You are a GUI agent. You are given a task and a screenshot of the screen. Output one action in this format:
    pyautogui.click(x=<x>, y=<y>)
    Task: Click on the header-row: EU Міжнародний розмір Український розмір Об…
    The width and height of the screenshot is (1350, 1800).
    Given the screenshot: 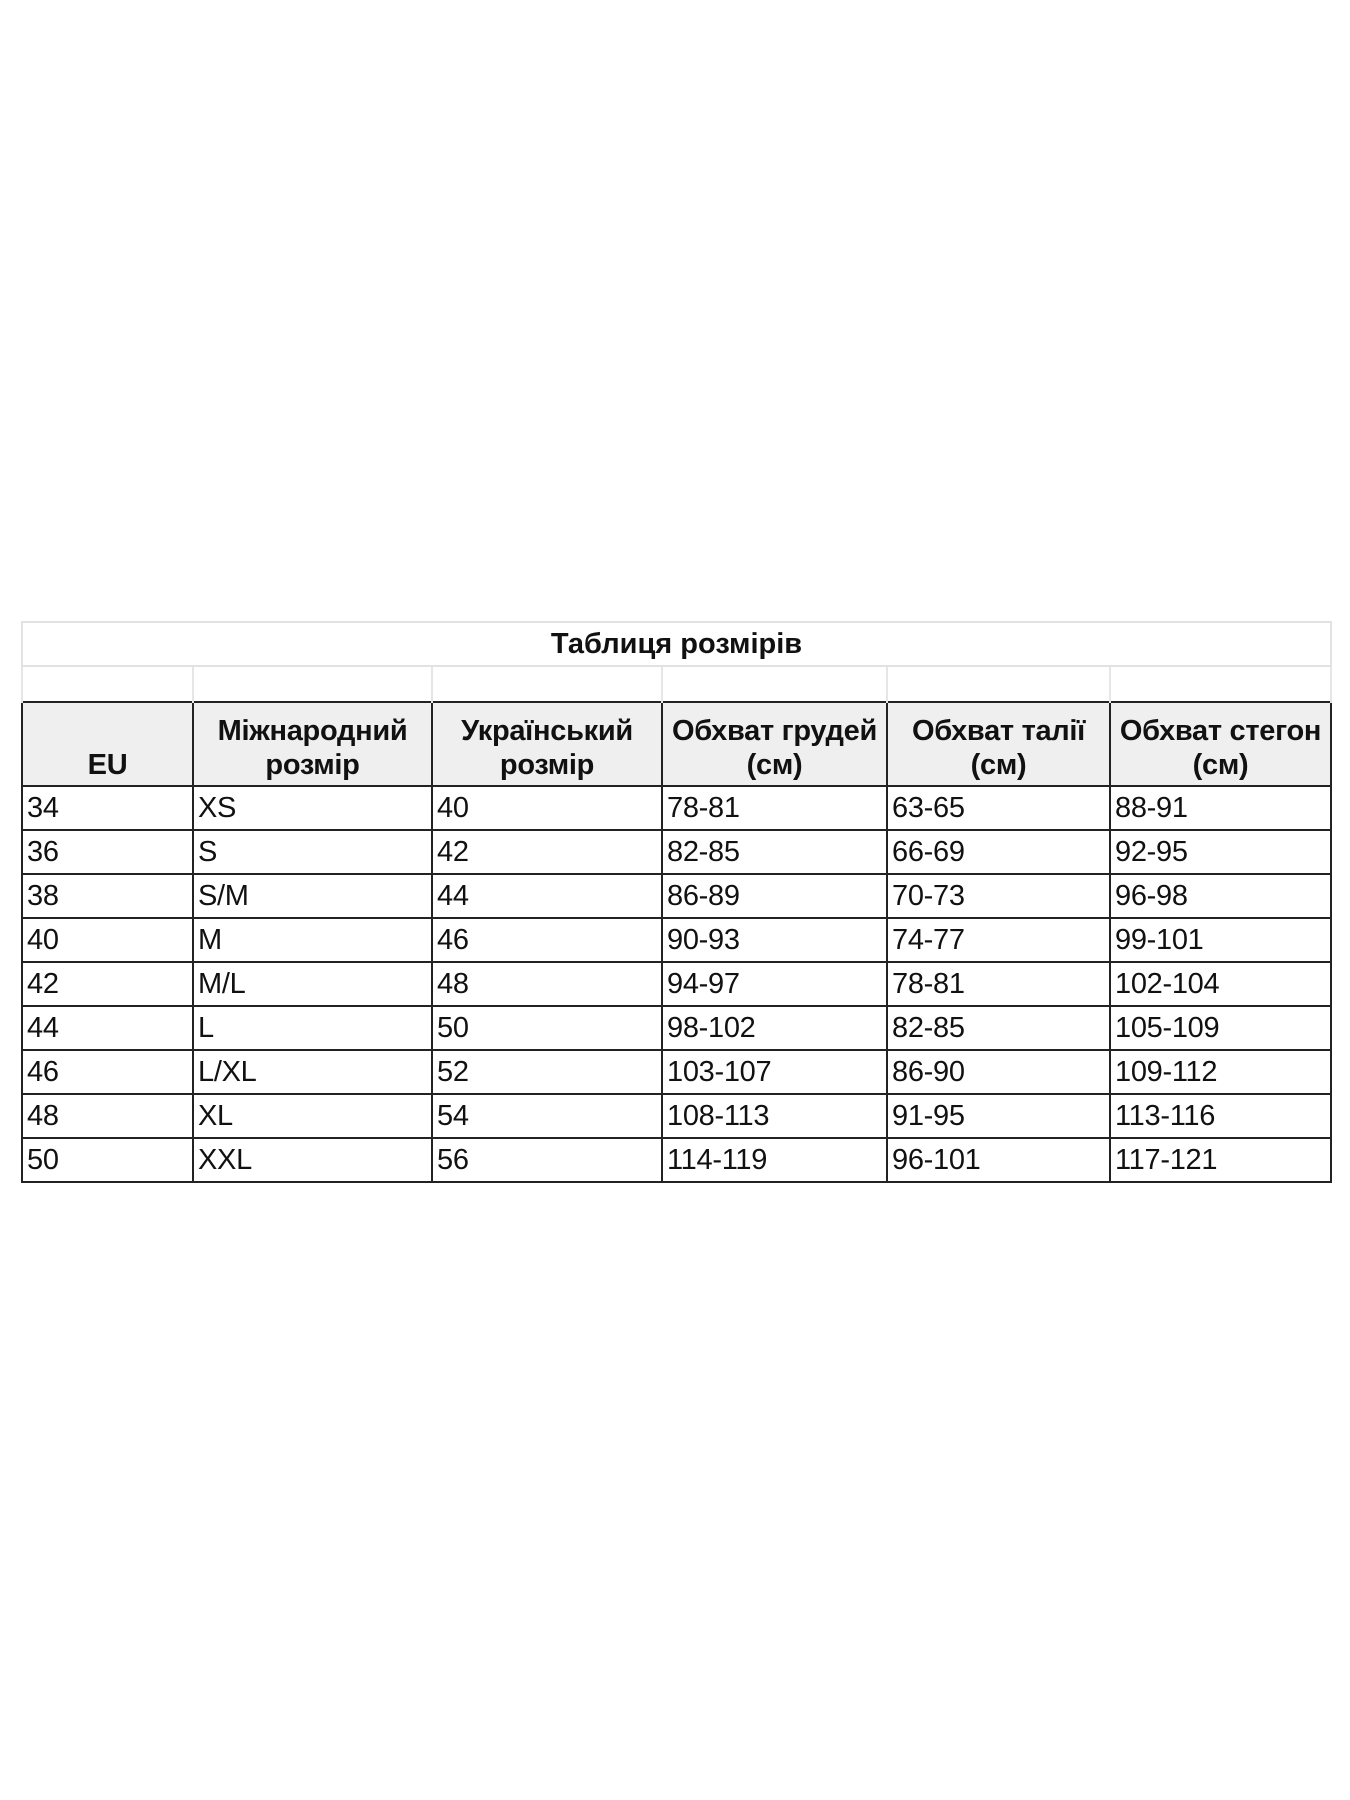 What is the action you would take?
    pyautogui.click(x=677, y=744)
    